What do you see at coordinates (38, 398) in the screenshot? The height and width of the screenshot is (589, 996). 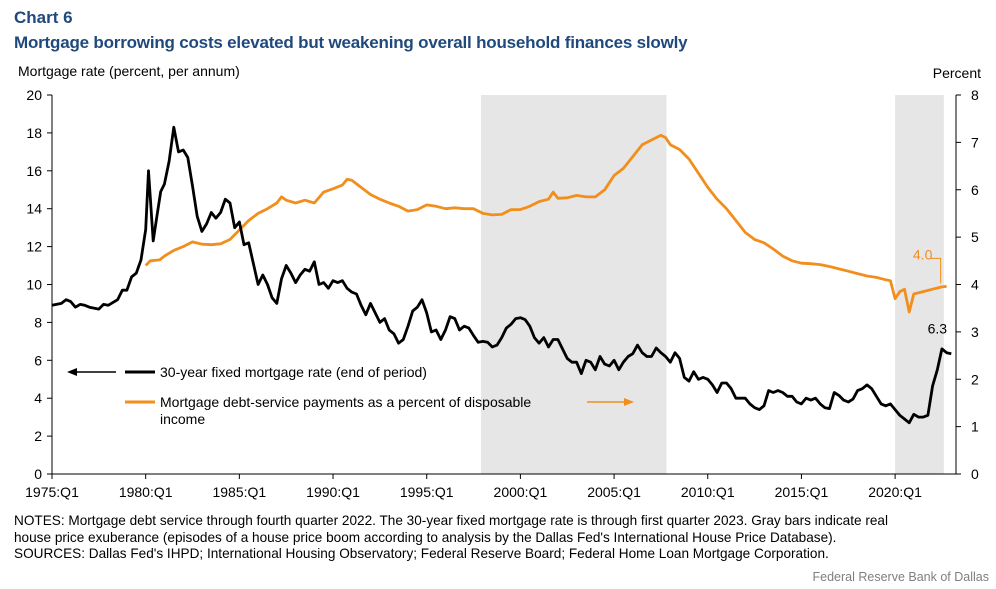 I see `left-tick-label: 4` at bounding box center [38, 398].